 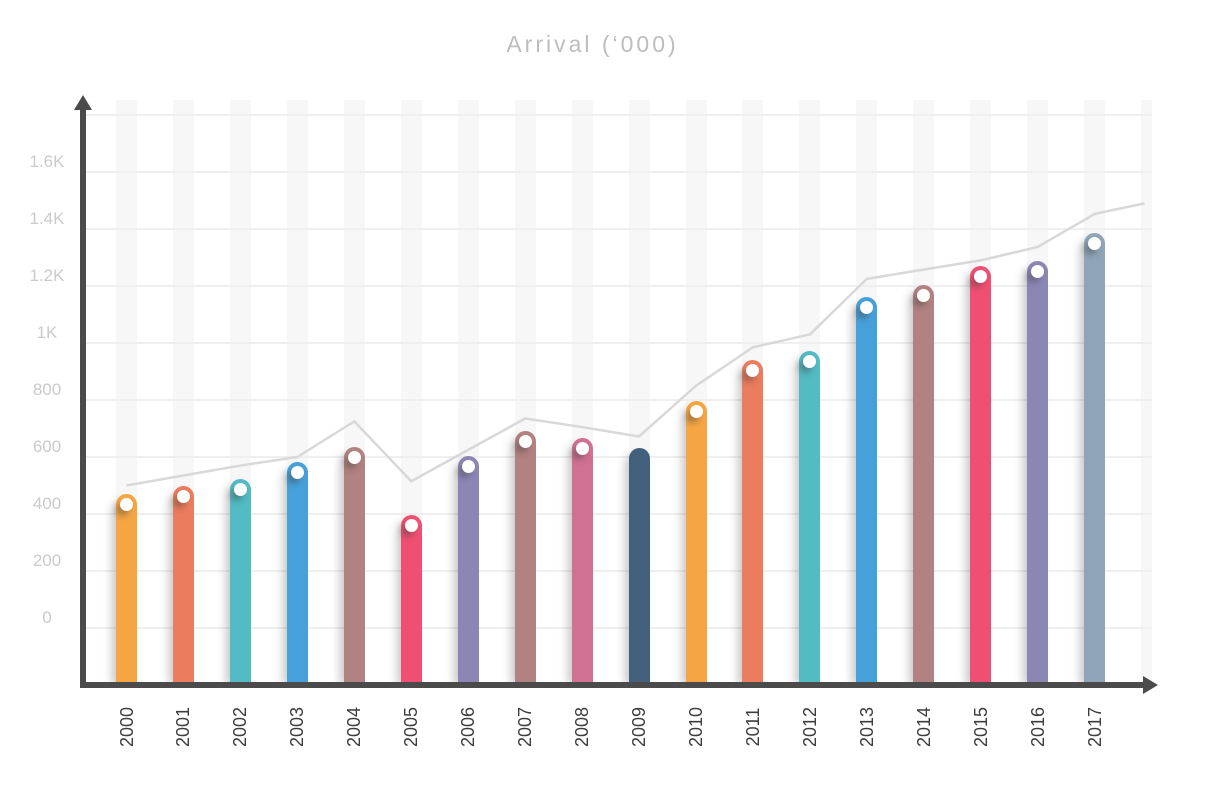 I want to click on bar-2000, so click(x=126, y=587).